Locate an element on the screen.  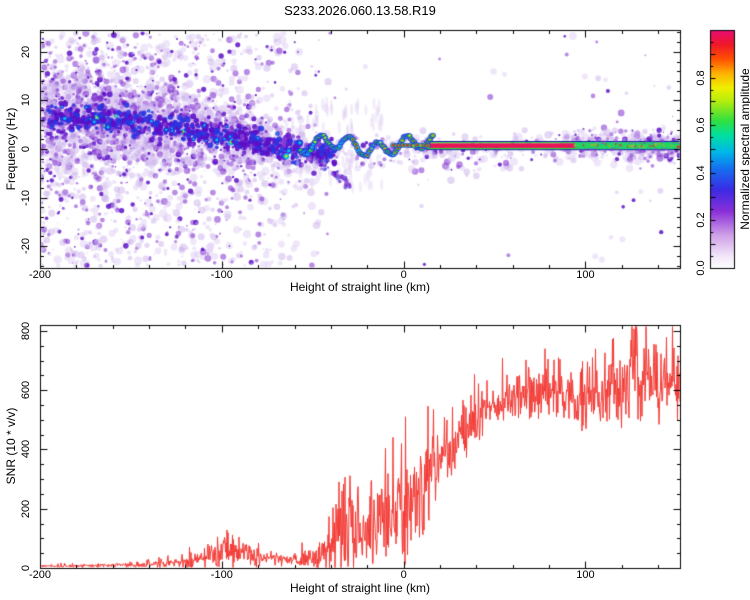
top-y-tick-label: 10 is located at coordinates (26, 100).